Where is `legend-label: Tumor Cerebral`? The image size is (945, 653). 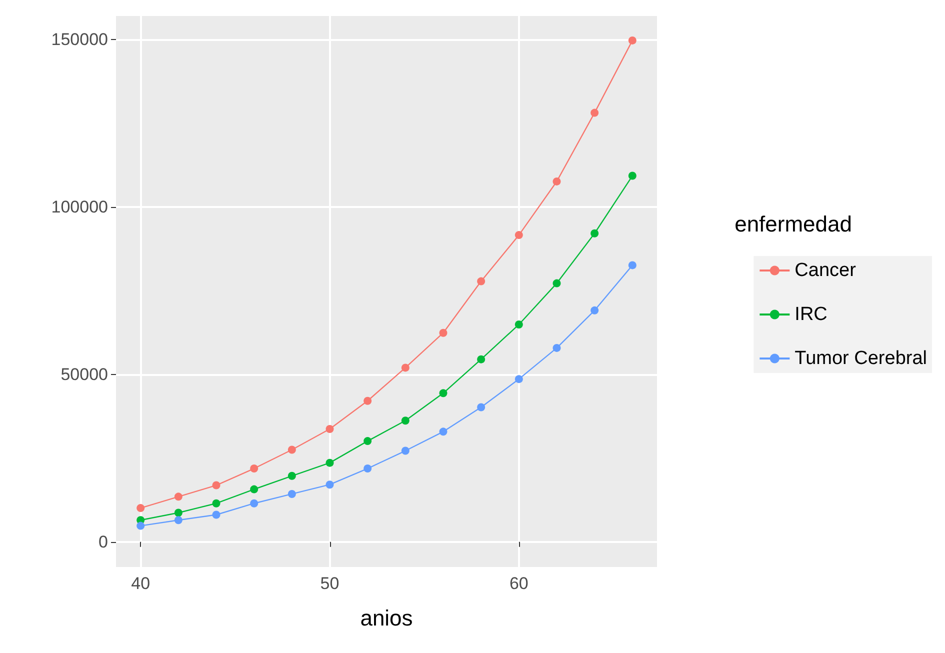
legend-label: Tumor Cerebral is located at coordinates (861, 358).